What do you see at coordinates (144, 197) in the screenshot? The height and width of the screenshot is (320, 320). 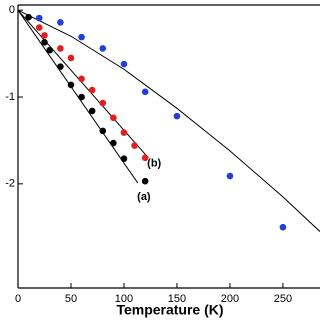 I see `series-label: (a)` at bounding box center [144, 197].